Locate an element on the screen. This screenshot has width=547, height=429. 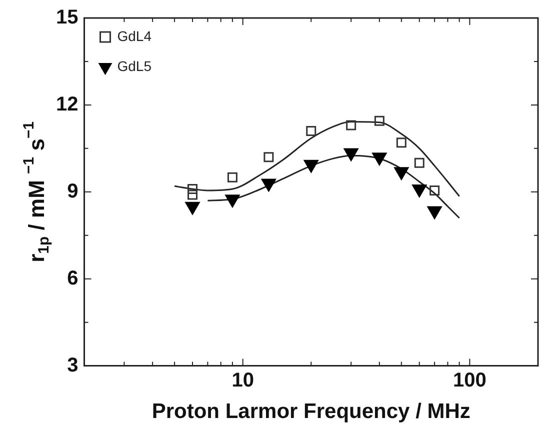
legend-label: GdL4 is located at coordinates (134, 36).